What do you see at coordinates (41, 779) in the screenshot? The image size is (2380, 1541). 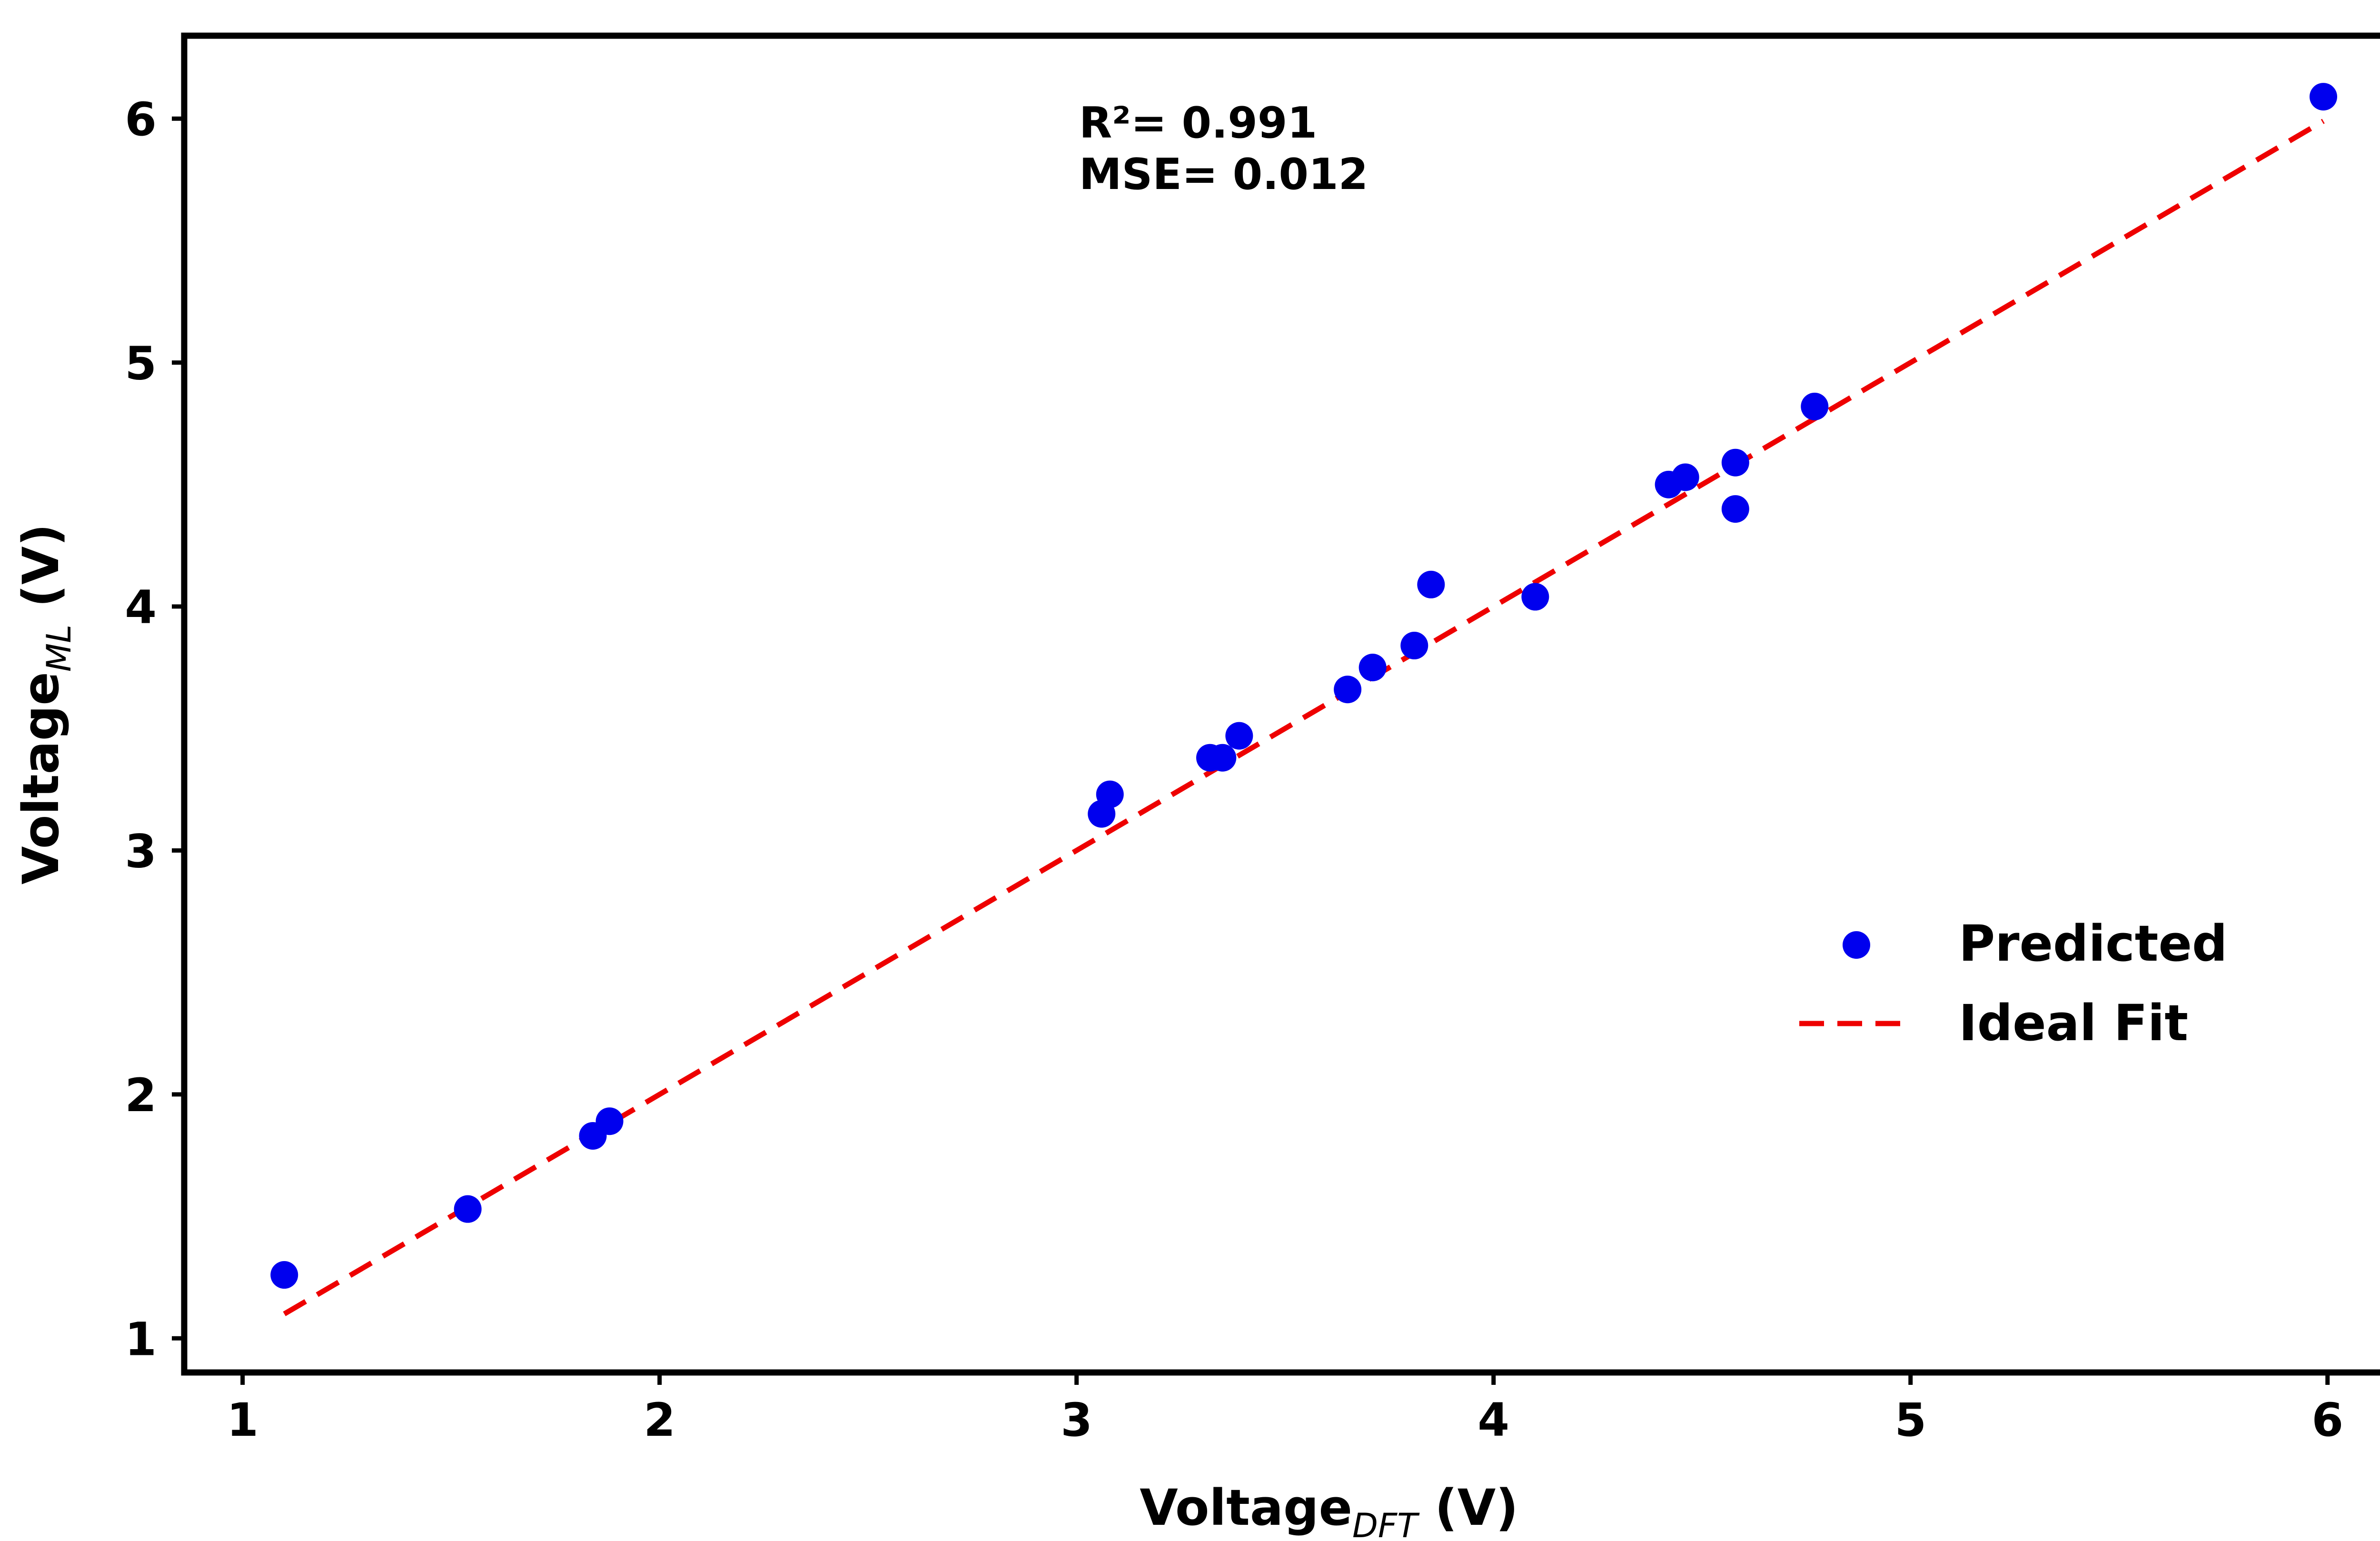 I see `y-axis-label-main: Voltage` at bounding box center [41, 779].